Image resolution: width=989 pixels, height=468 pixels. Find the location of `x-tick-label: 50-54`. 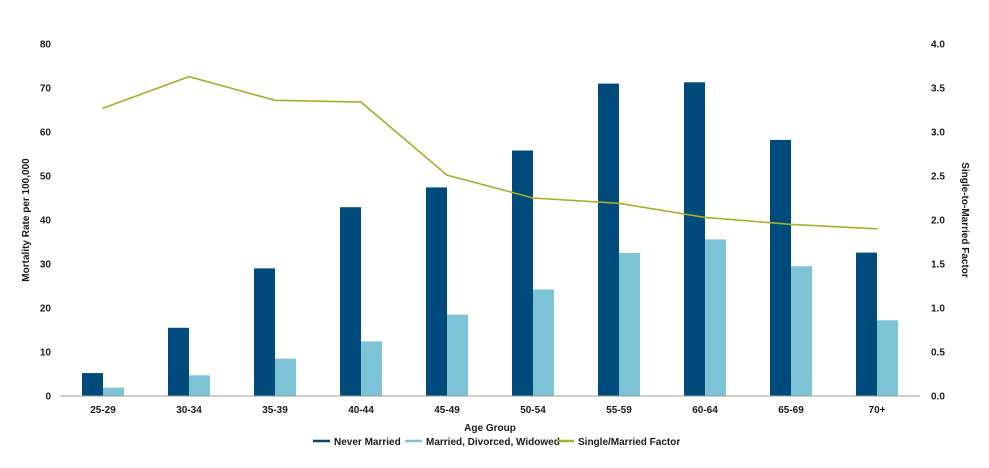

x-tick-label: 50-54 is located at coordinates (533, 410).